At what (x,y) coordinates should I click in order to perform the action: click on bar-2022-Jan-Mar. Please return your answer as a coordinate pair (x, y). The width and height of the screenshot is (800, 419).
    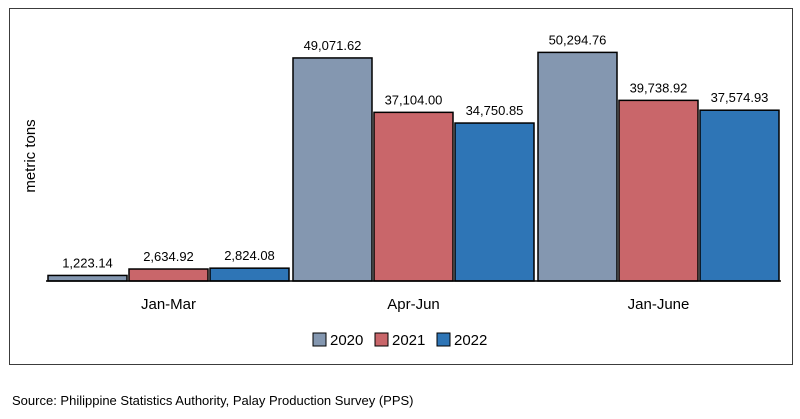
    Looking at the image, I should click on (249, 274).